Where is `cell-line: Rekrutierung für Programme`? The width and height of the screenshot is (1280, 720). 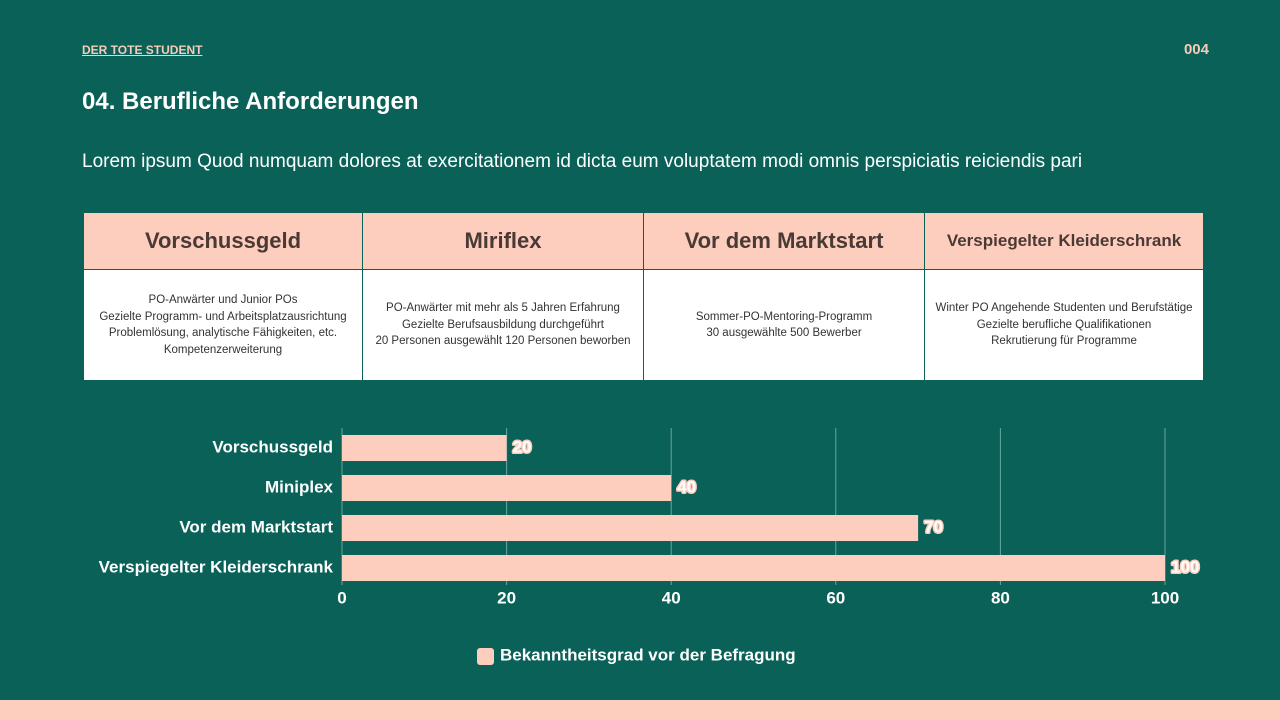
cell-line: Rekrutierung für Programme is located at coordinates (1064, 341).